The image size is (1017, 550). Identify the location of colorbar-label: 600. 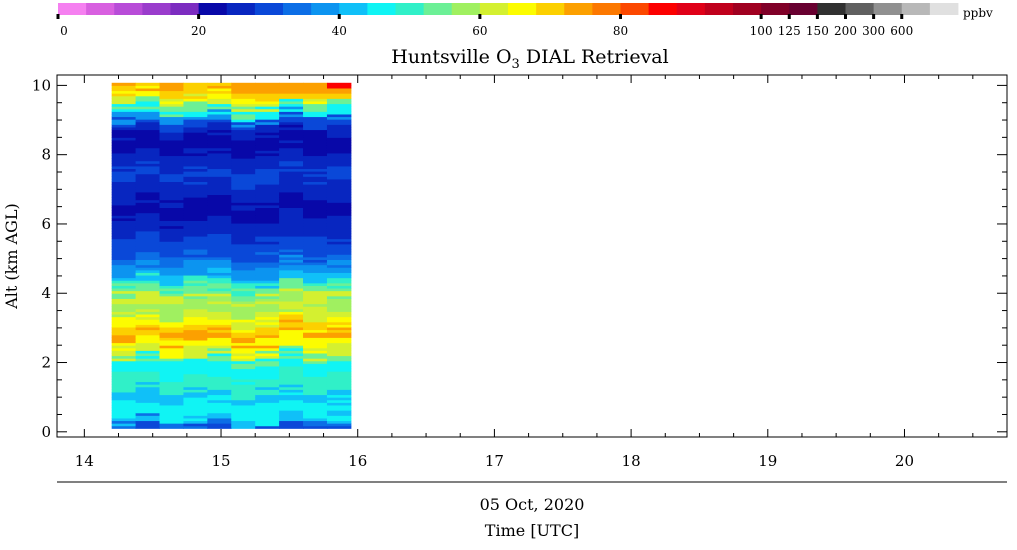
(901, 31).